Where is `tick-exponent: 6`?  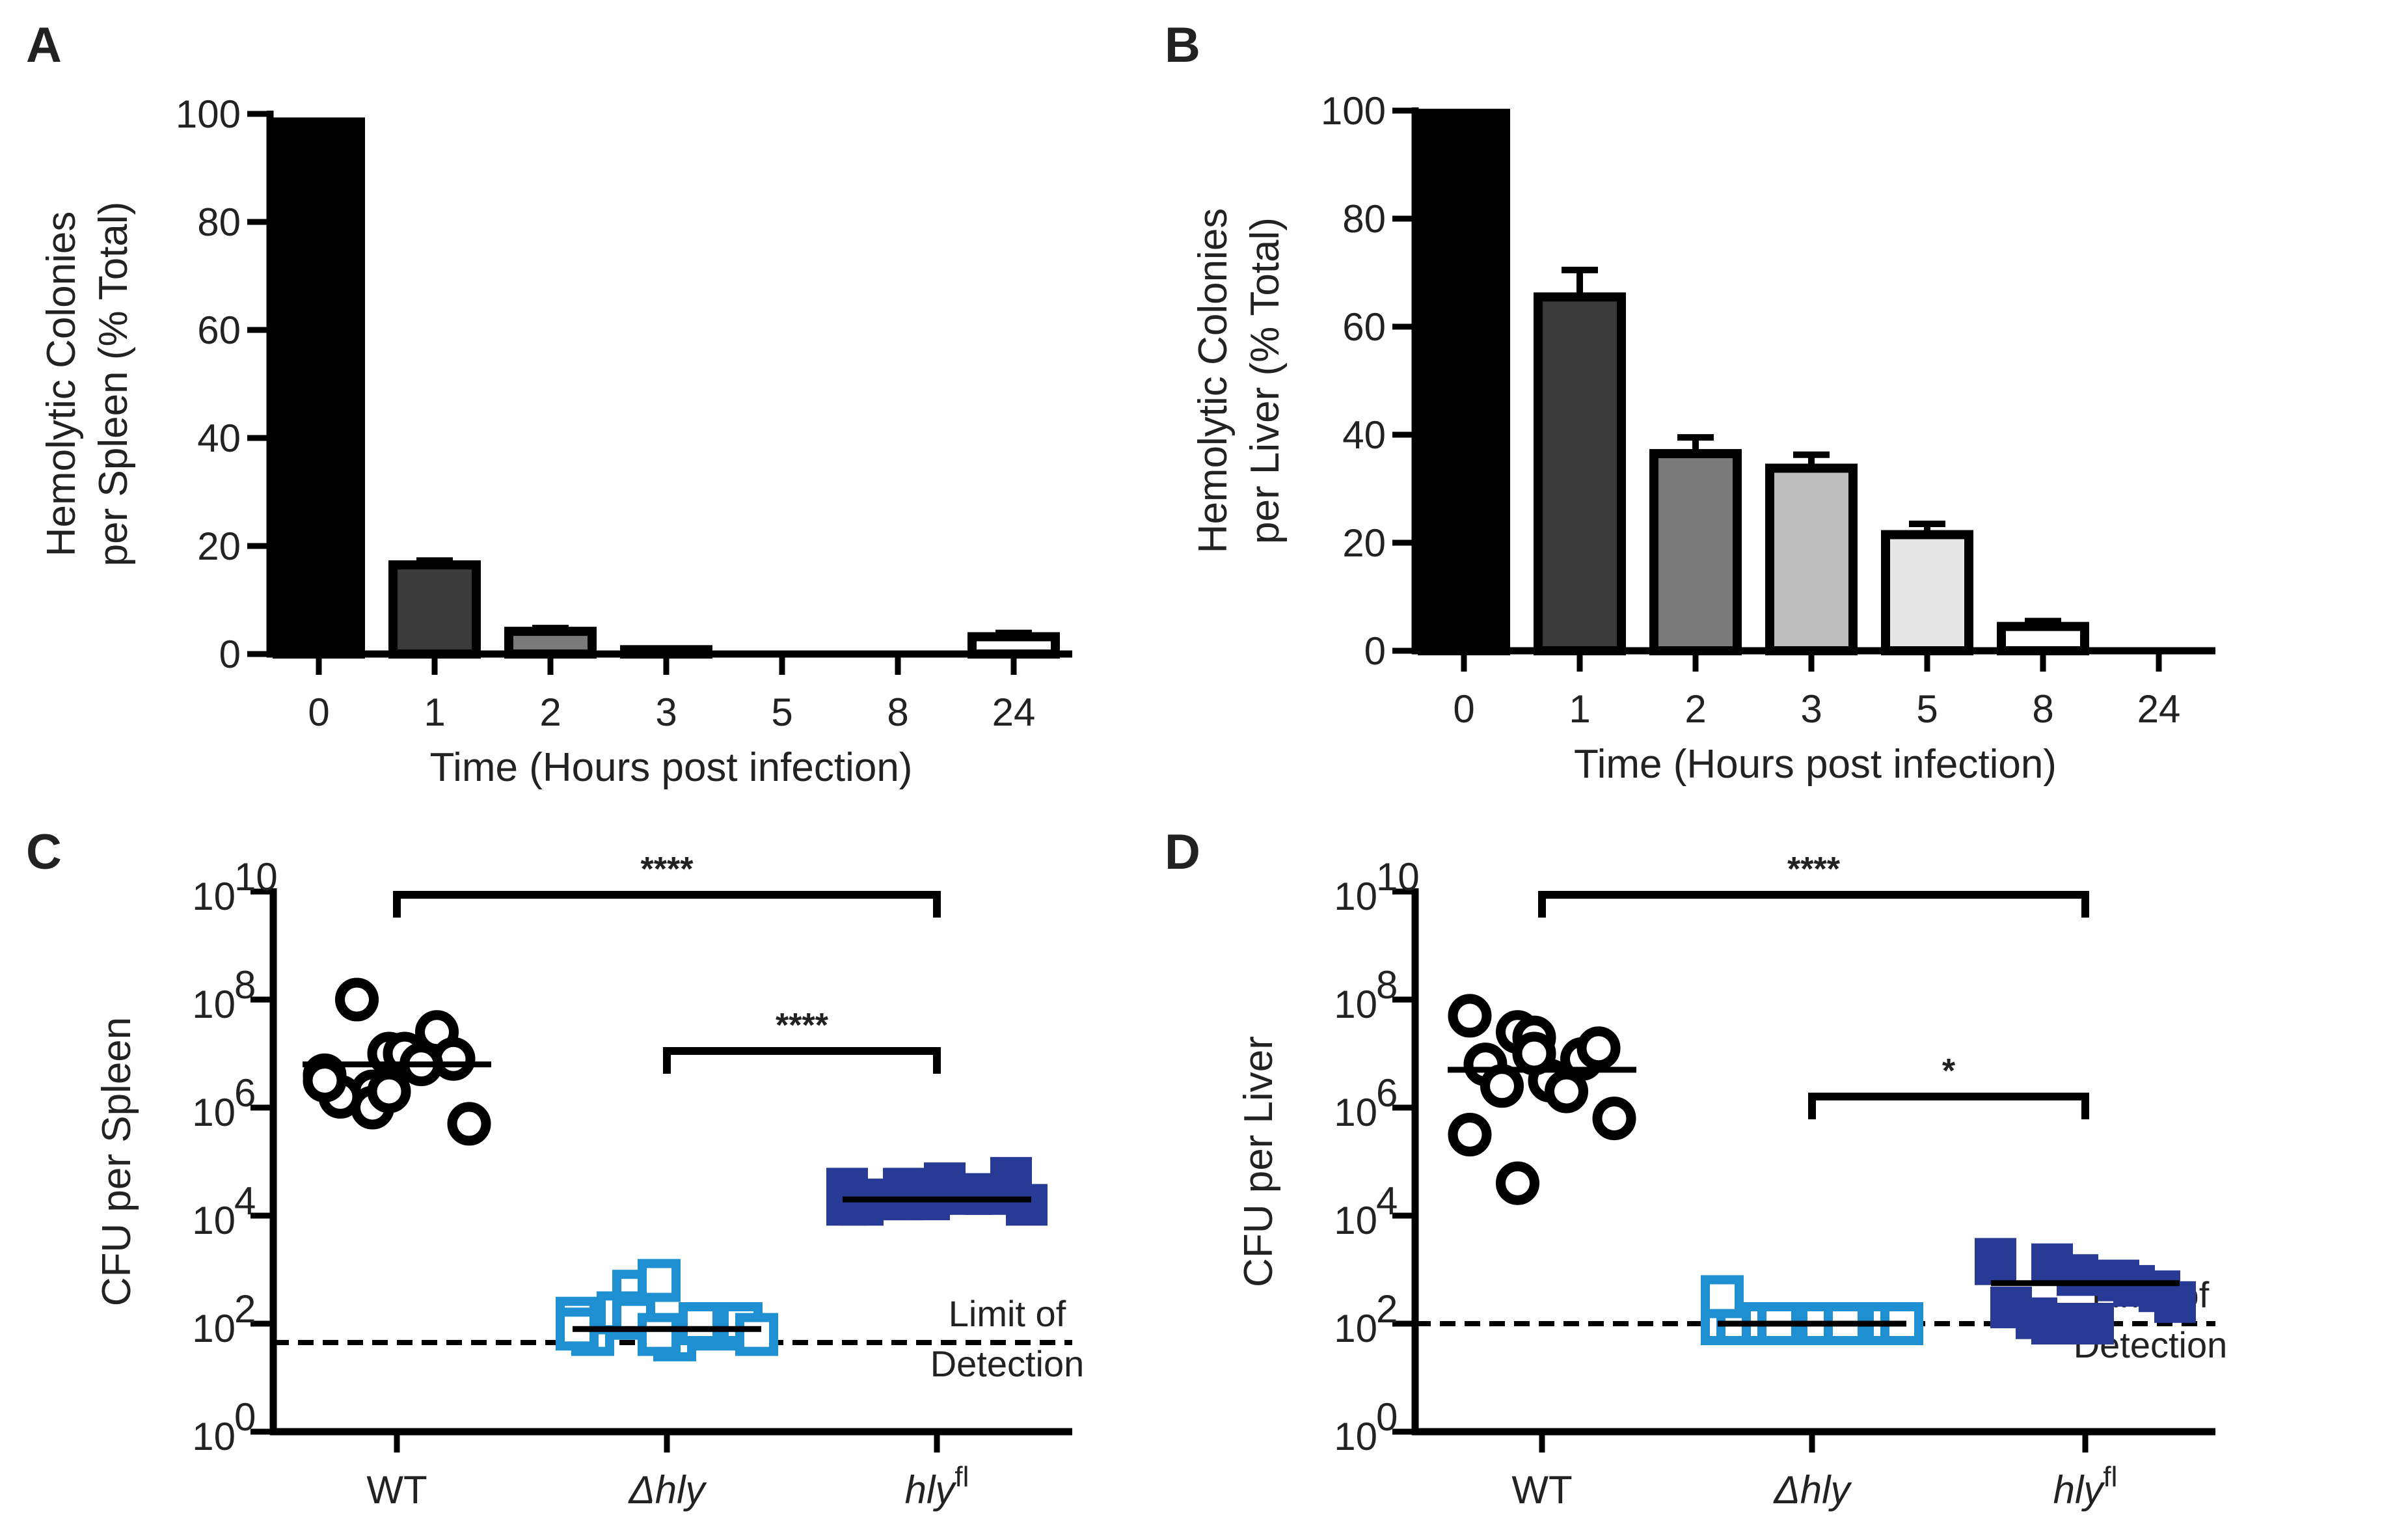 tick-exponent: 6 is located at coordinates (245, 1093).